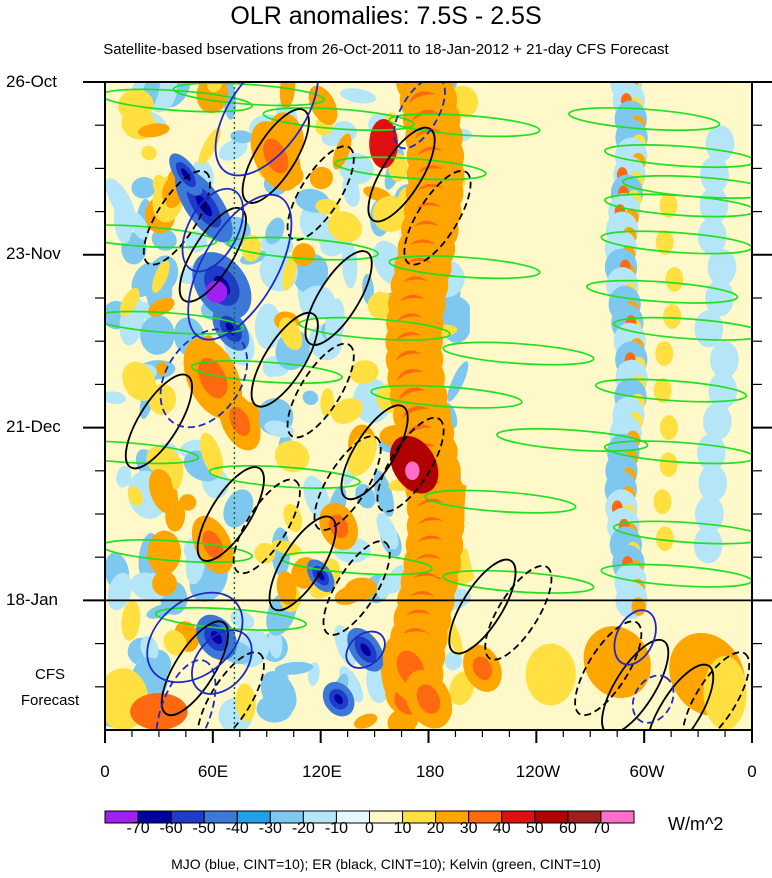  Describe the element at coordinates (567, 828) in the screenshot. I see `colorbar-tick-label: 60` at that location.